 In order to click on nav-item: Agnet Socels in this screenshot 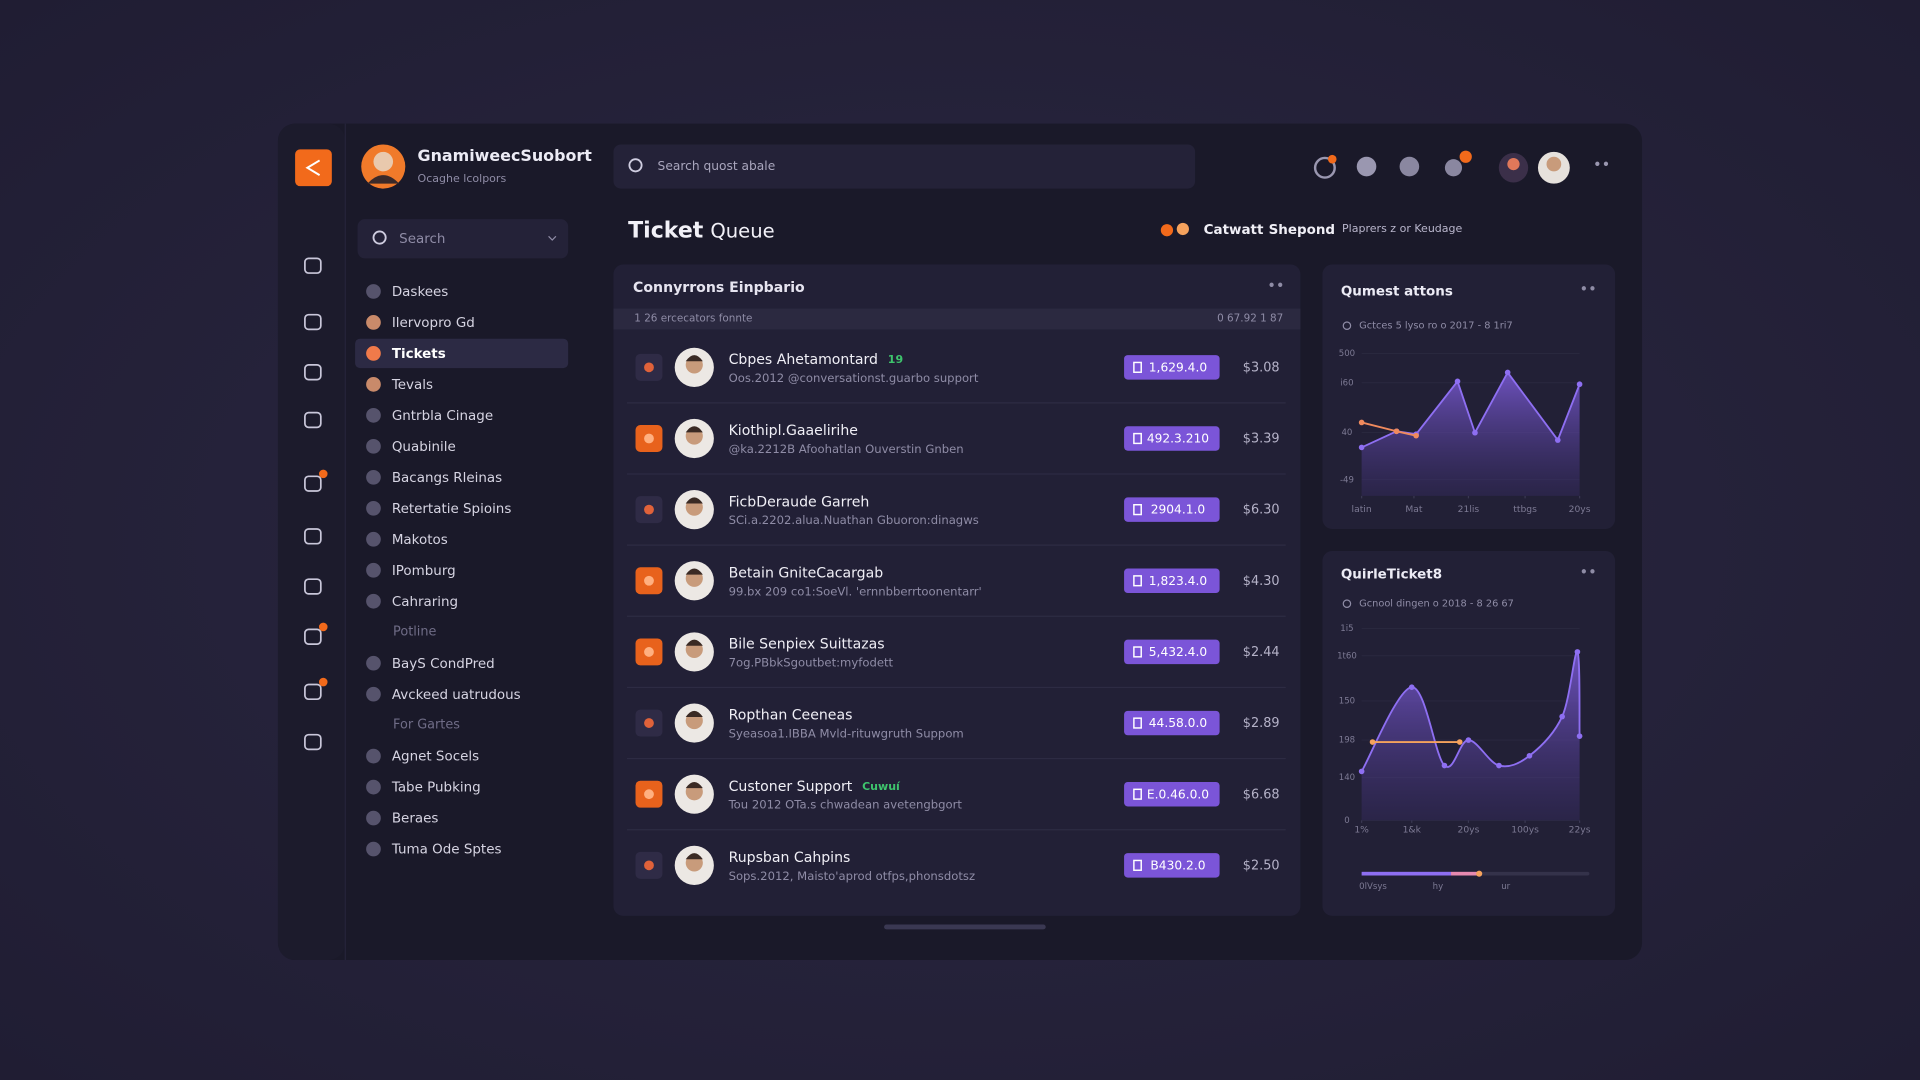, I will do `click(435, 757)`.